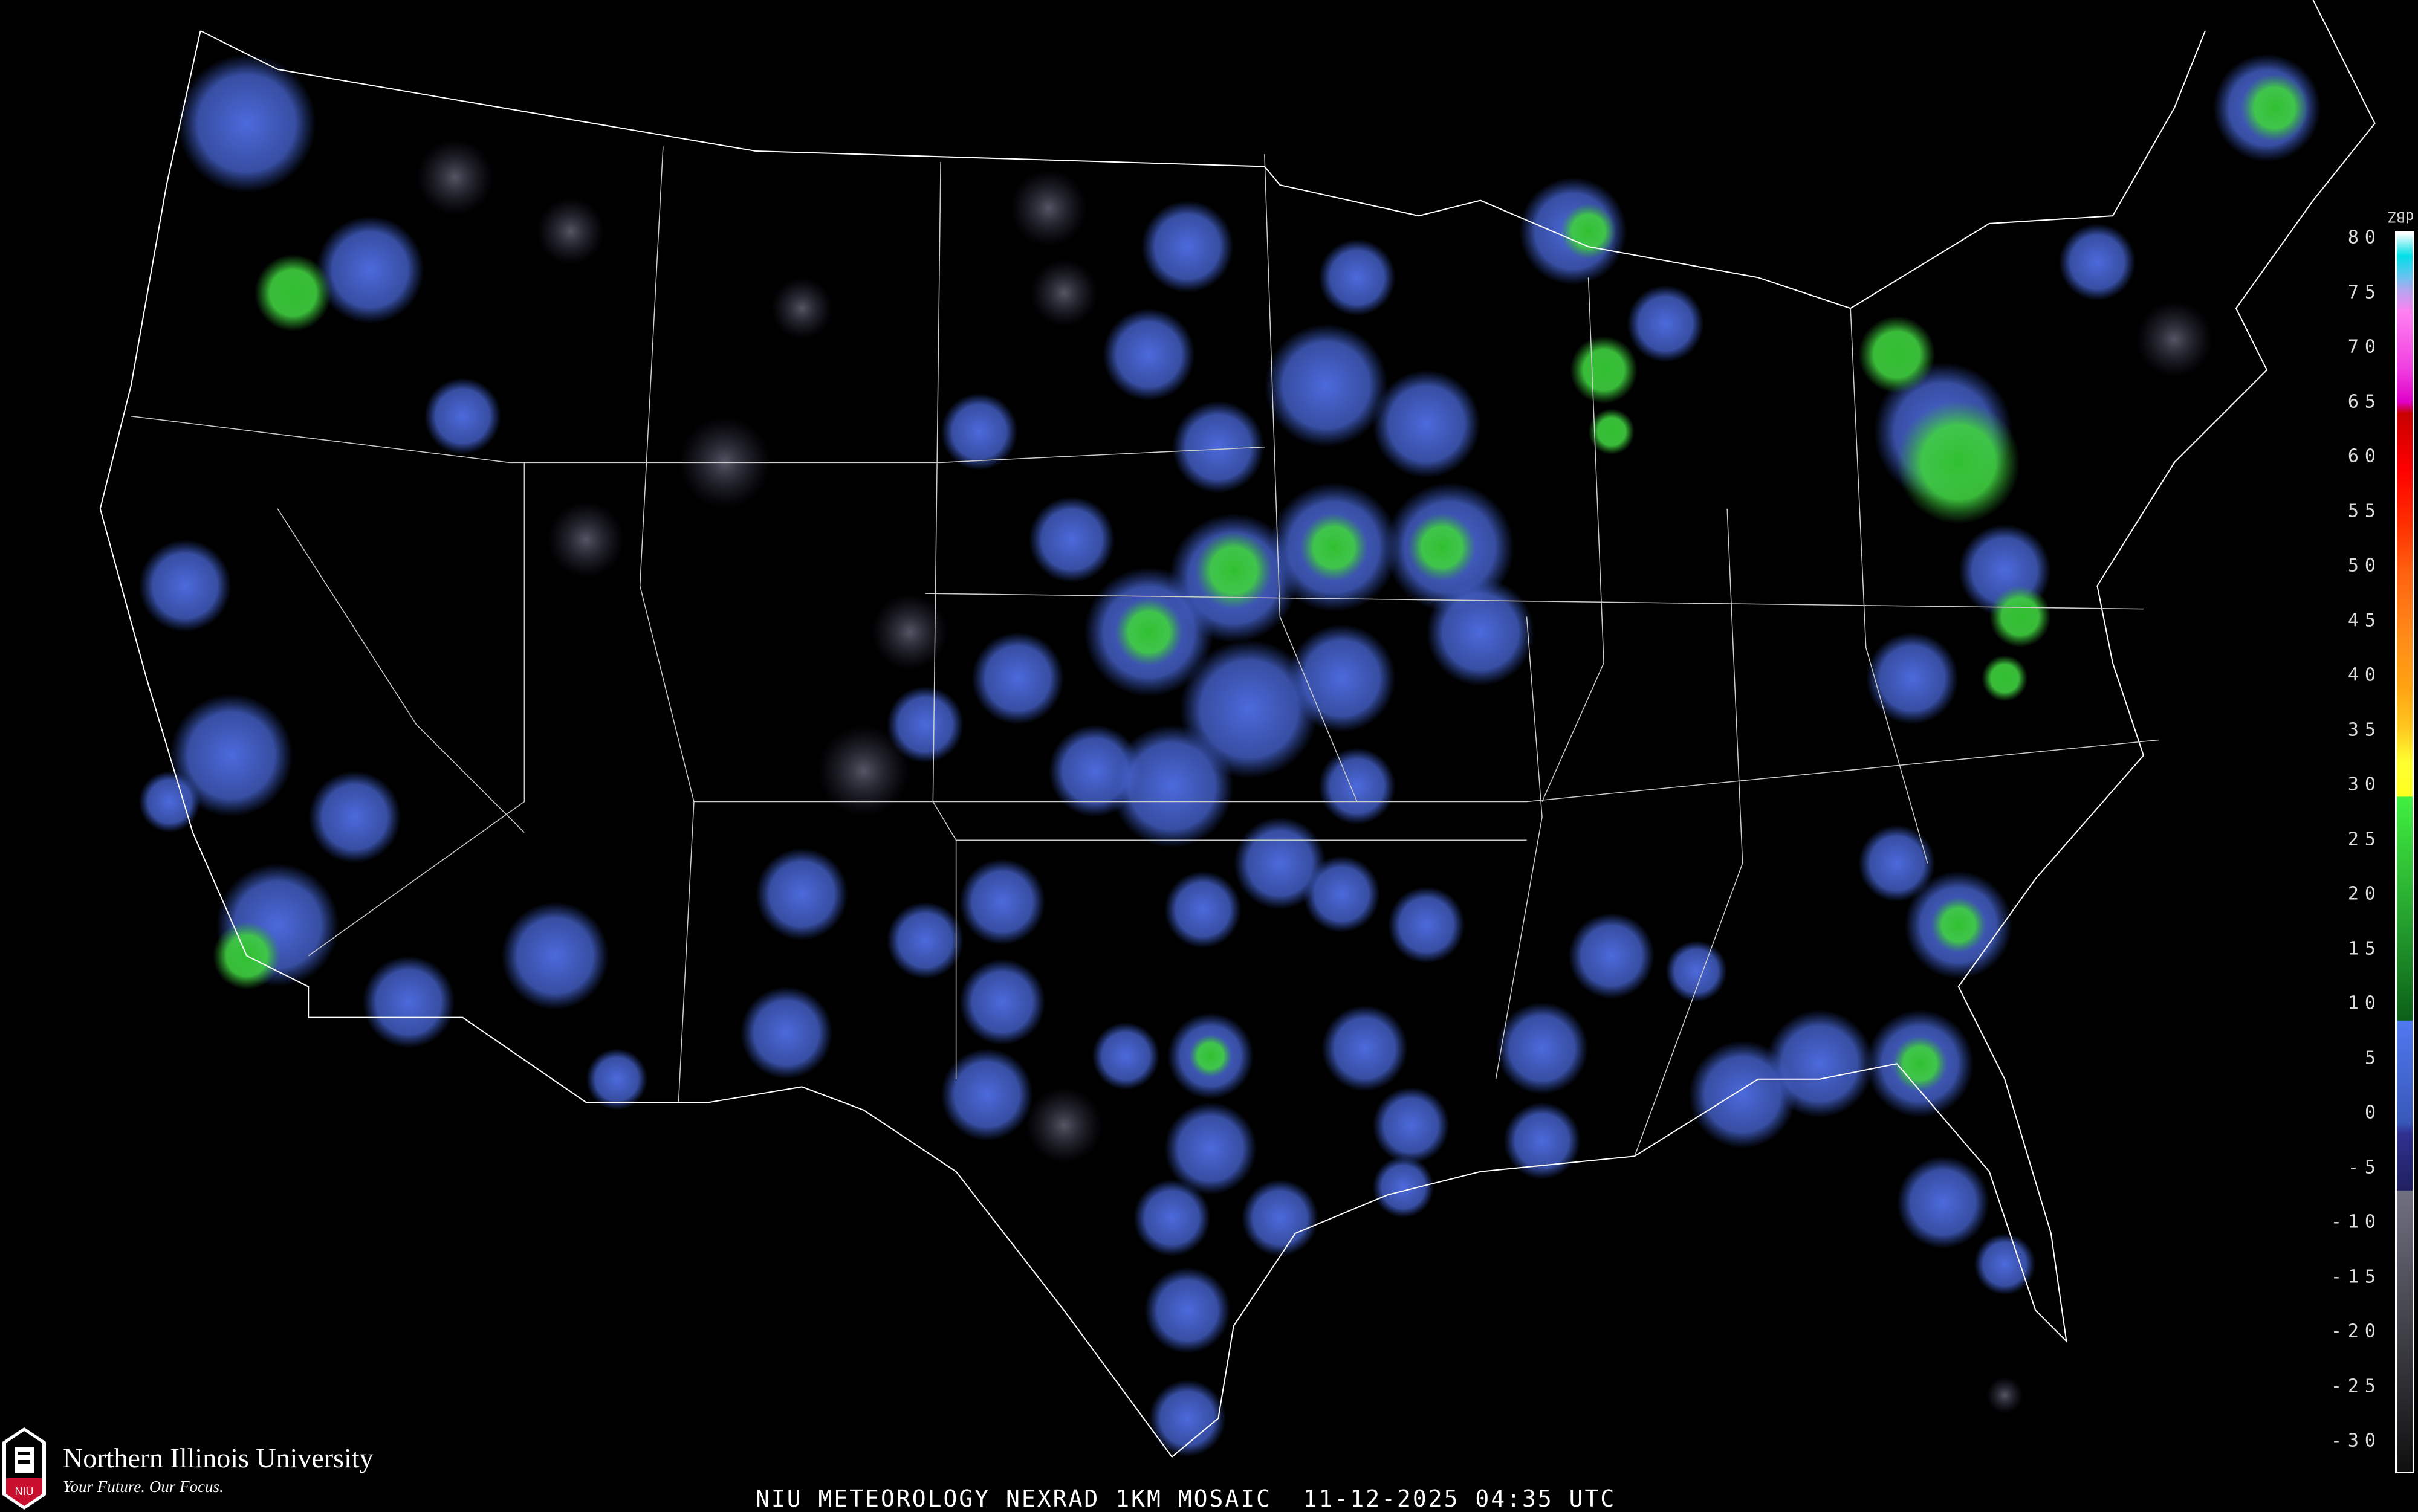  I want to click on colorbar-tick-label: -25, so click(2356, 1386).